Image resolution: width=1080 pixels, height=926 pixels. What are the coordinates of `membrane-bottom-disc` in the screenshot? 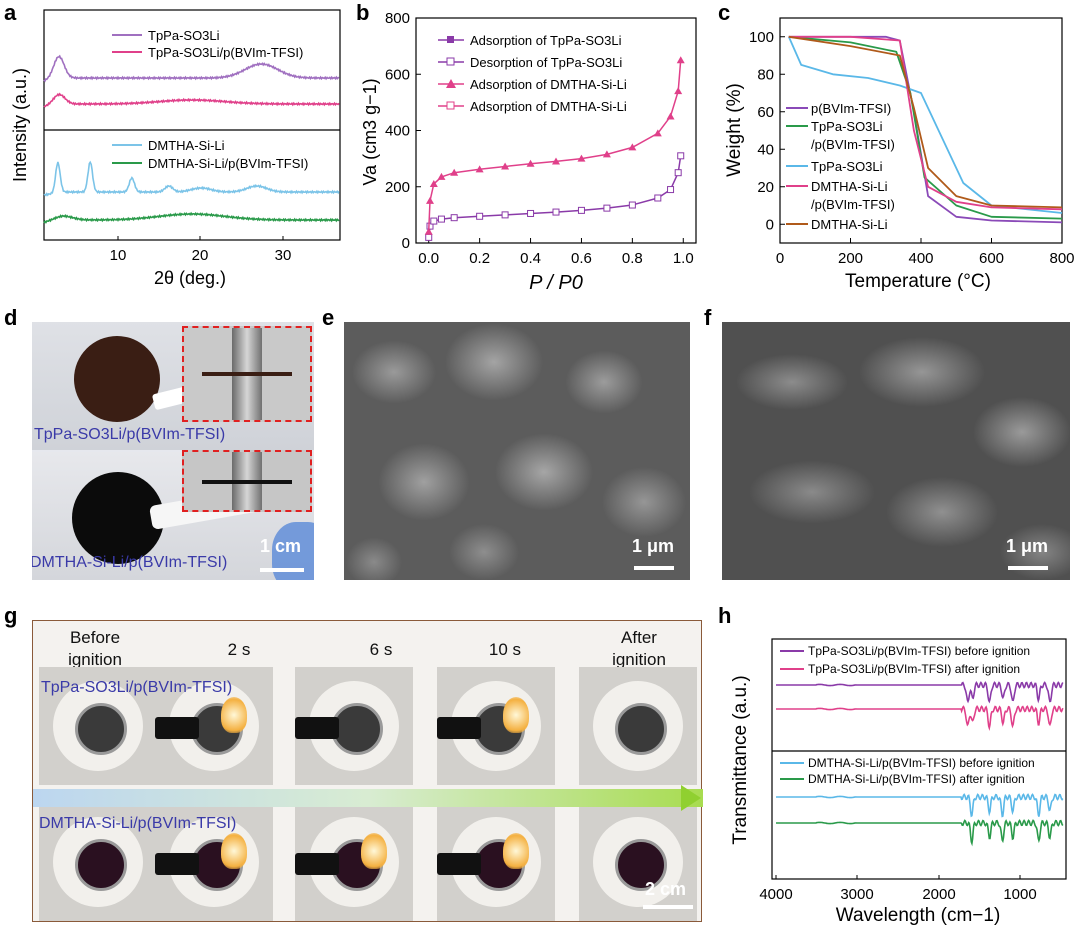 It's located at (118, 518).